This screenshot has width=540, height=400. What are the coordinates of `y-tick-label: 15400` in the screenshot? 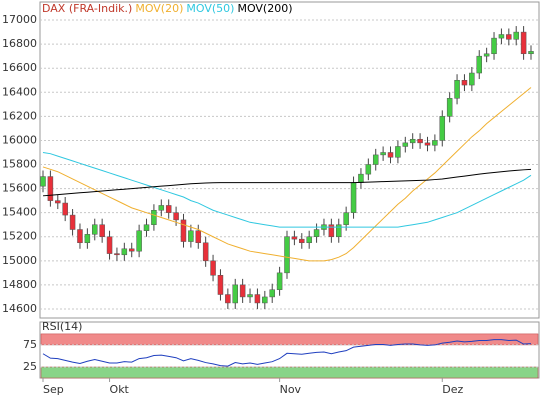 It's located at (19, 212).